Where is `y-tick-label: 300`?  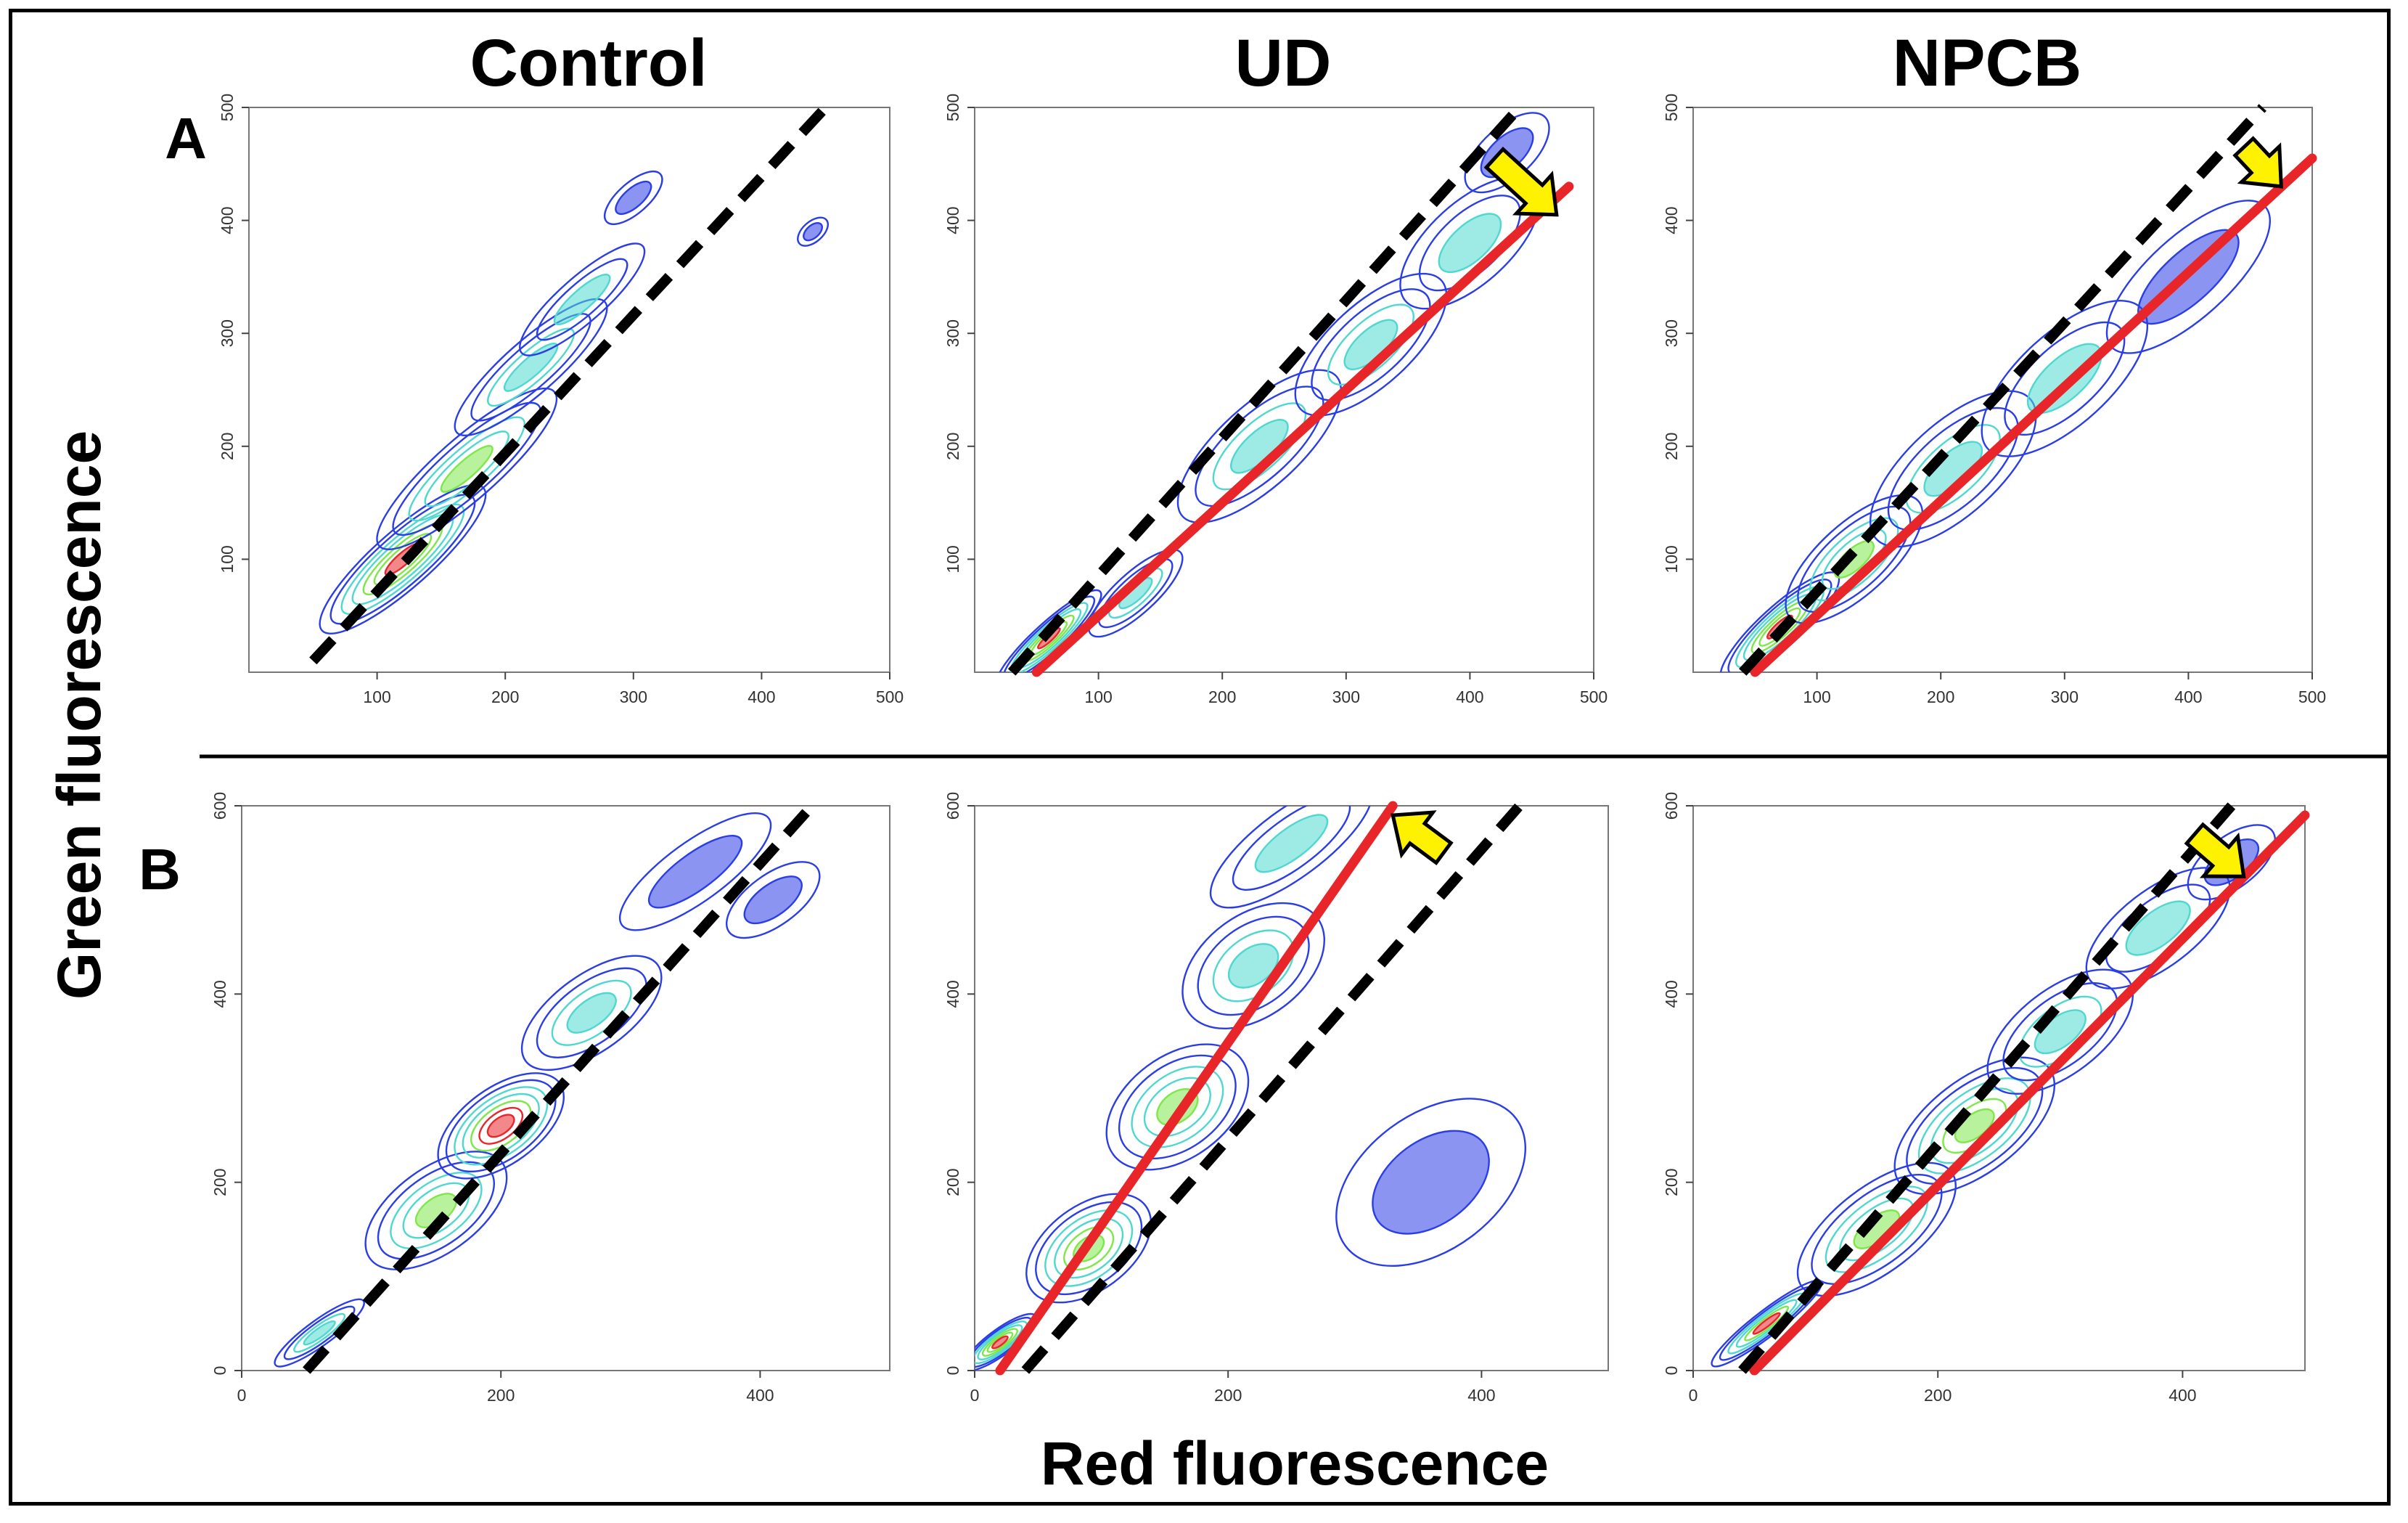 y-tick-label: 300 is located at coordinates (953, 333).